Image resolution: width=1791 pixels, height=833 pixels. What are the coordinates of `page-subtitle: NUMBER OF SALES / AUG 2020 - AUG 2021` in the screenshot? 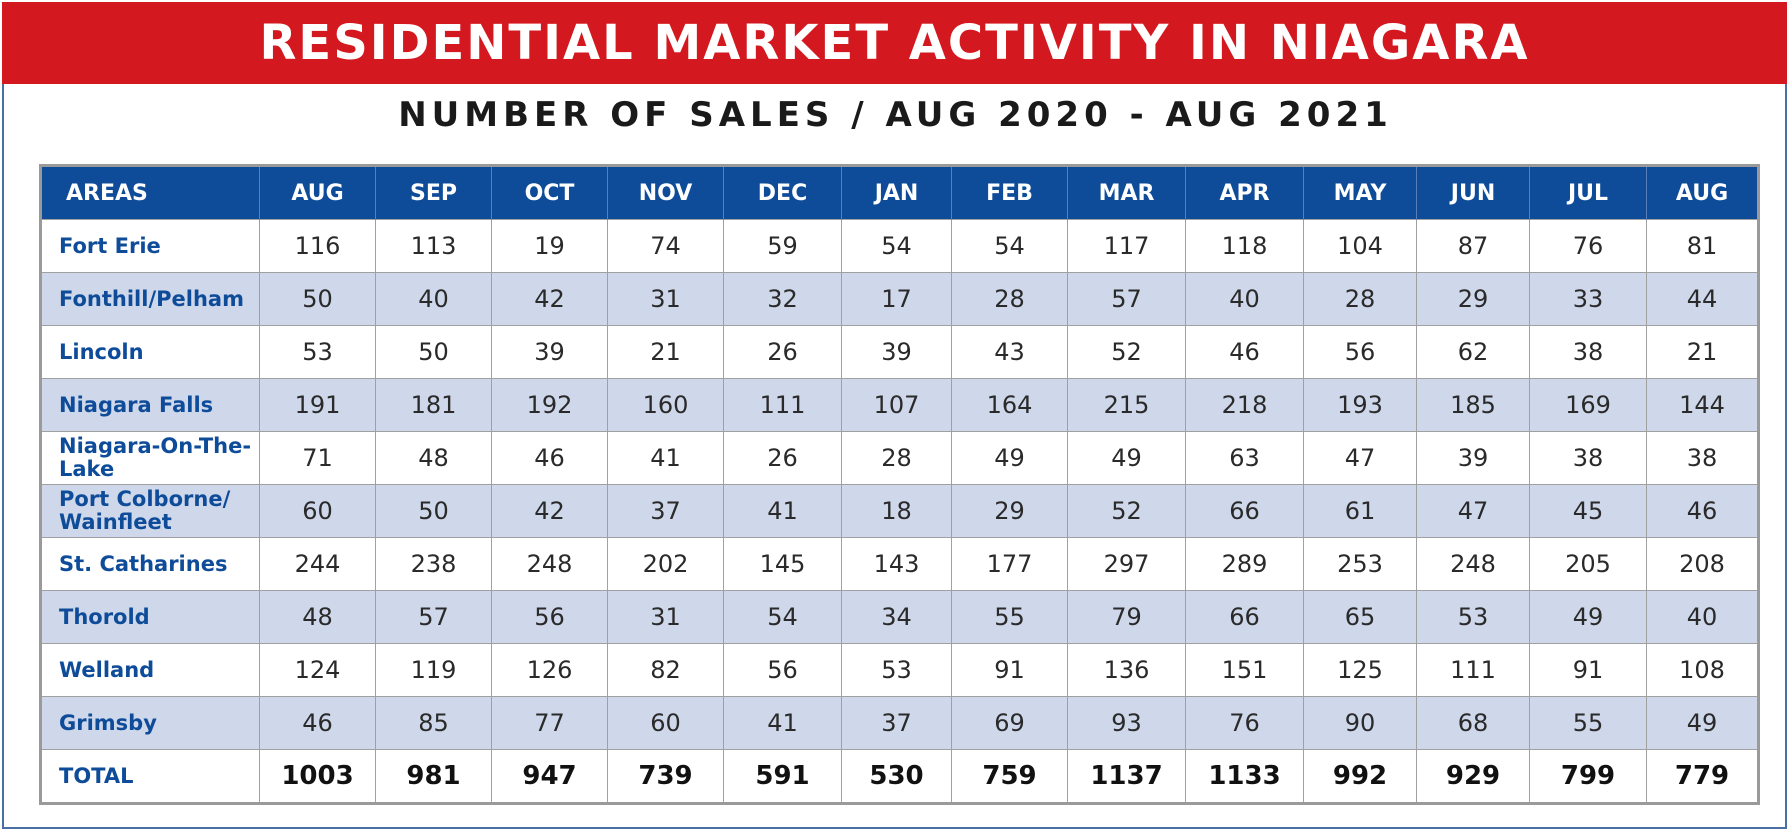 It's located at (895, 115).